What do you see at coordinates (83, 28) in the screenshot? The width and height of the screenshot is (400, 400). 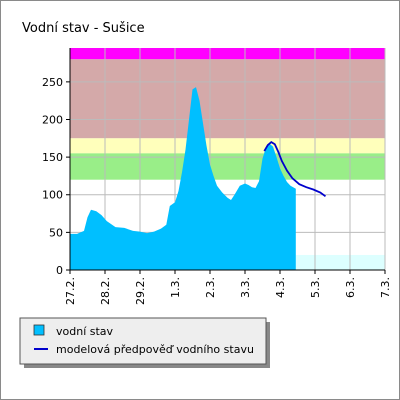 I see `chart-title: Vodní stav - Sušice` at bounding box center [83, 28].